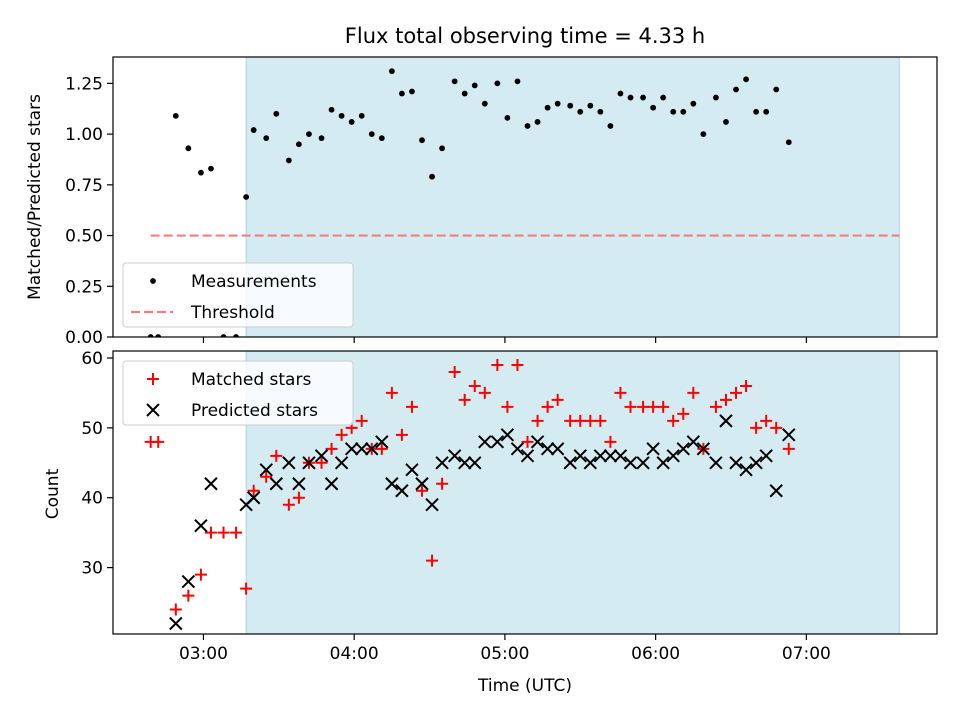  Describe the element at coordinates (504, 654) in the screenshot. I see `x-tick-label: 05:00` at that location.